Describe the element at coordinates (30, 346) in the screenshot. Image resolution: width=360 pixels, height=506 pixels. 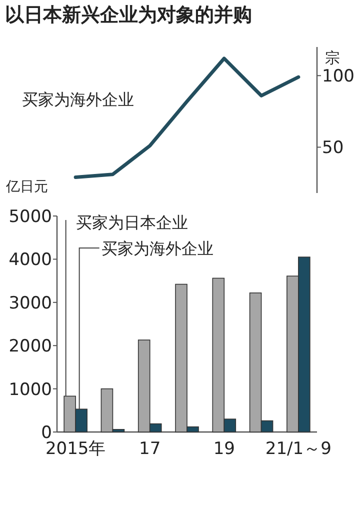
I see `y-tick-label: 2000` at that location.